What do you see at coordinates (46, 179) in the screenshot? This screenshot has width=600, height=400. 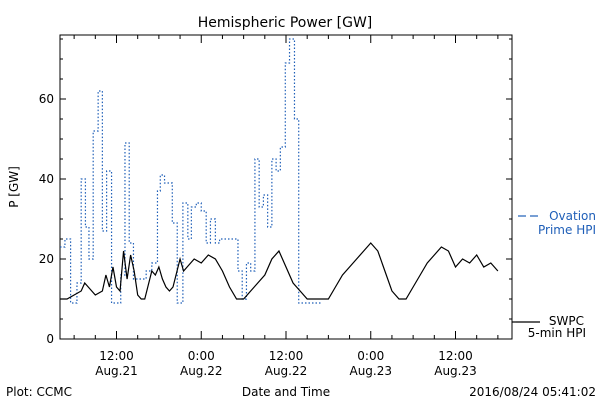 I see `y-tick-label: 40` at bounding box center [46, 179].